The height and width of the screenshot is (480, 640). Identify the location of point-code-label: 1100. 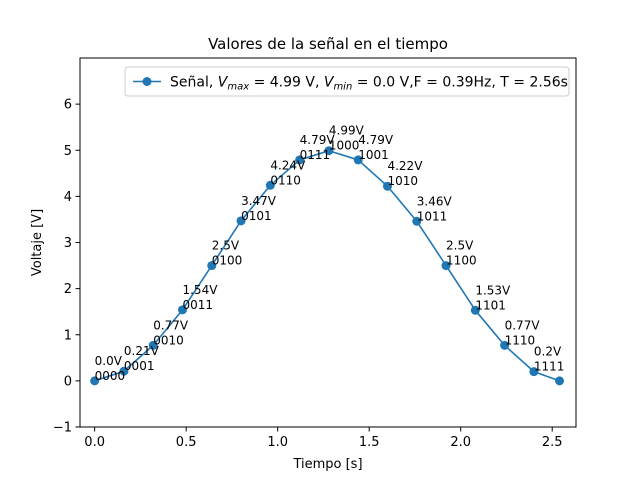
(461, 261).